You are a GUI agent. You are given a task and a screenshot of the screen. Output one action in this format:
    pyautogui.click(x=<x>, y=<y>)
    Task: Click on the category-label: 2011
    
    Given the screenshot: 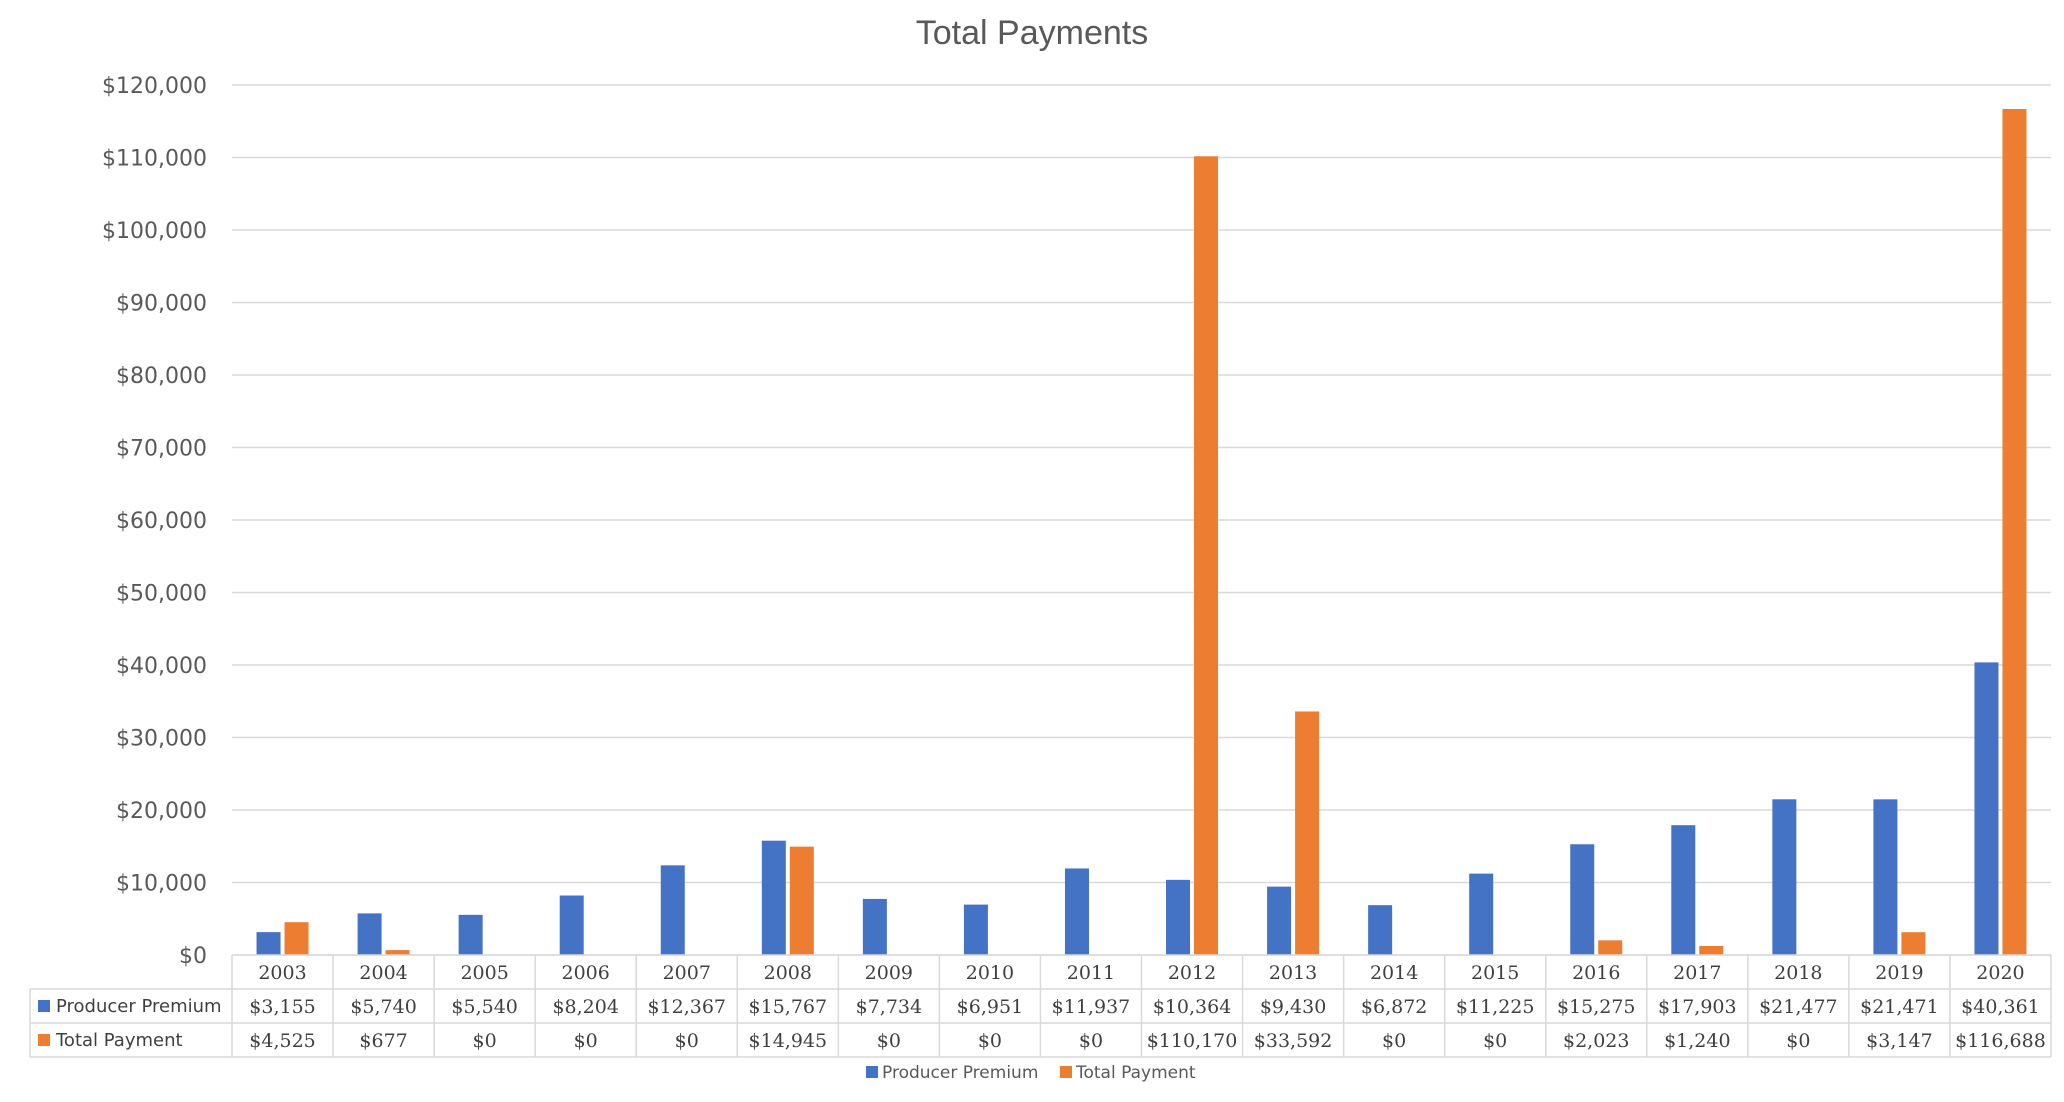 What is the action you would take?
    pyautogui.click(x=1091, y=973)
    